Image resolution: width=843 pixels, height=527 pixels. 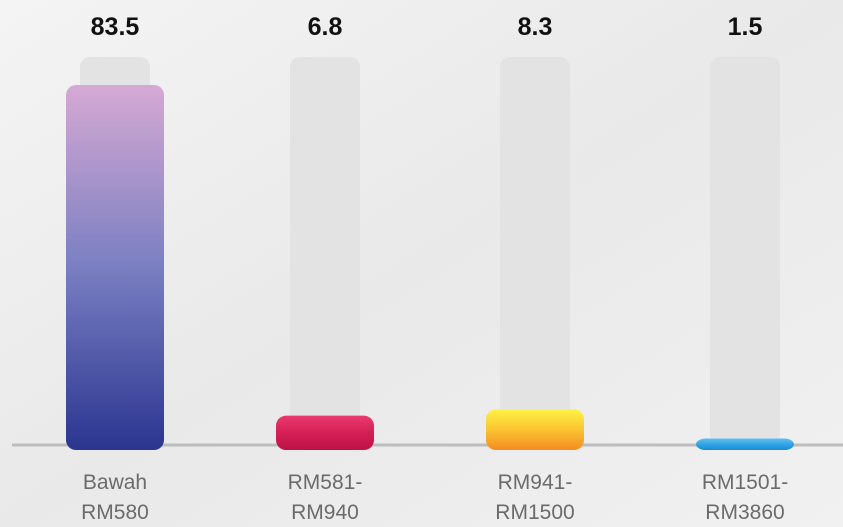 I want to click on category-label: RM1500, so click(x=534, y=512).